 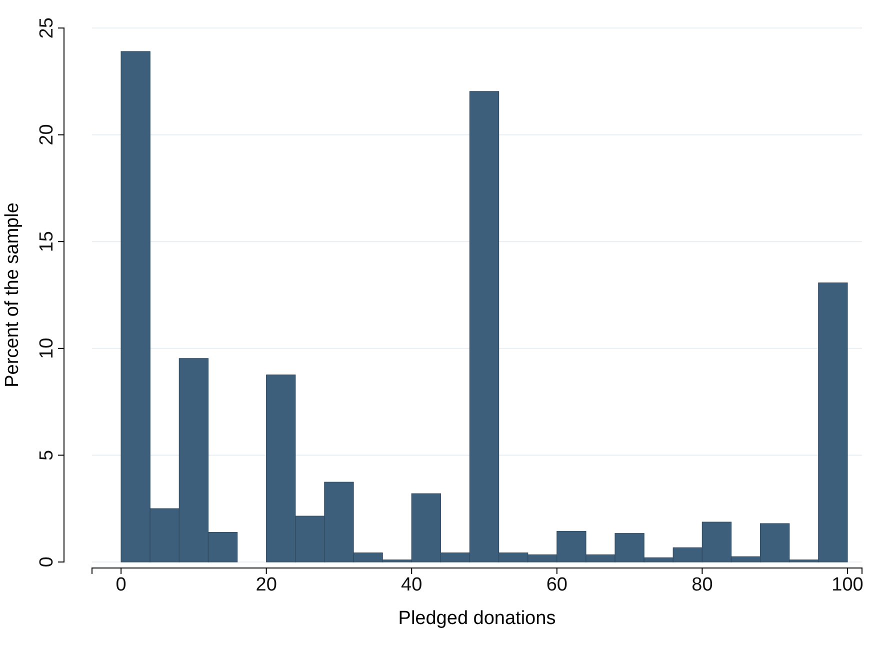 What do you see at coordinates (47, 455) in the screenshot?
I see `y-tick-label: 5` at bounding box center [47, 455].